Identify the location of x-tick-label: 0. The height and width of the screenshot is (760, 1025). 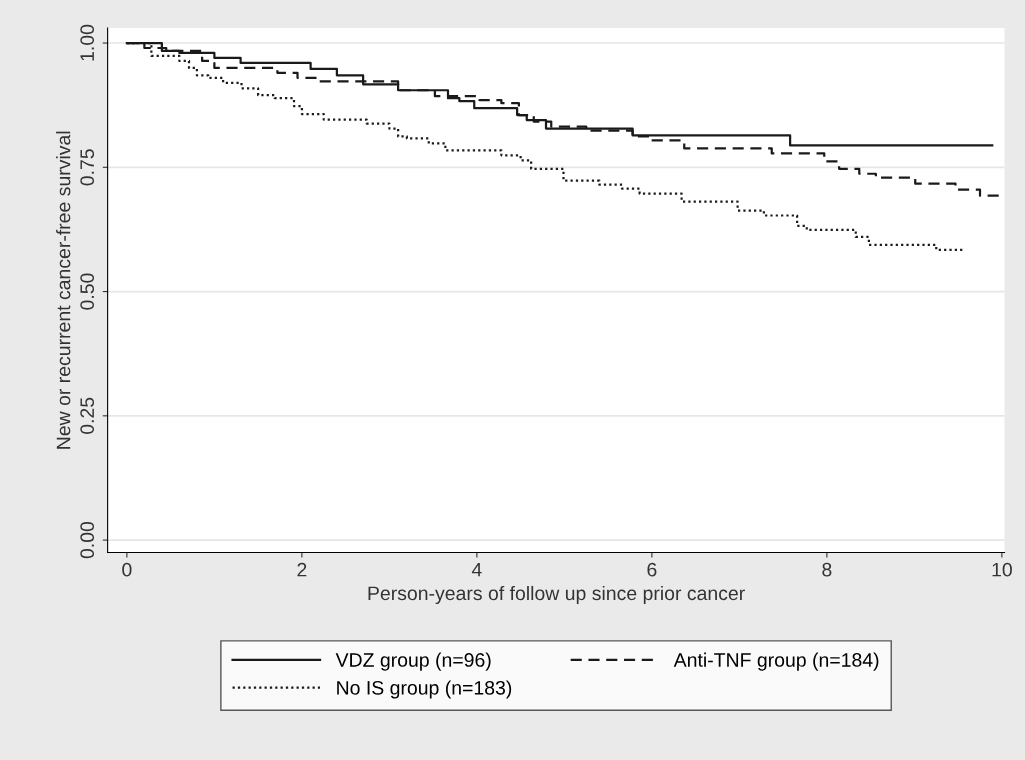
(127, 569).